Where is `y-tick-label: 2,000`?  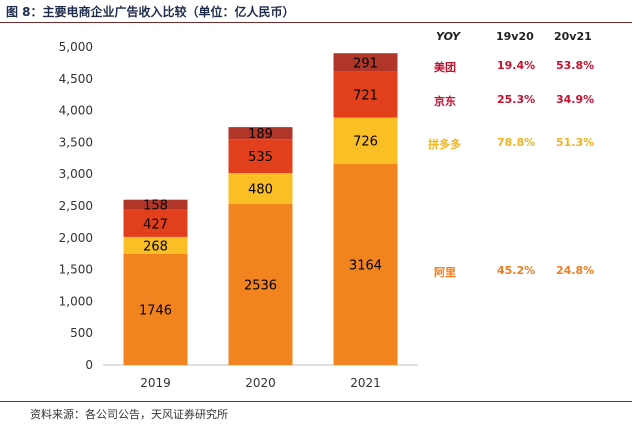
y-tick-label: 2,000 is located at coordinates (76, 238).